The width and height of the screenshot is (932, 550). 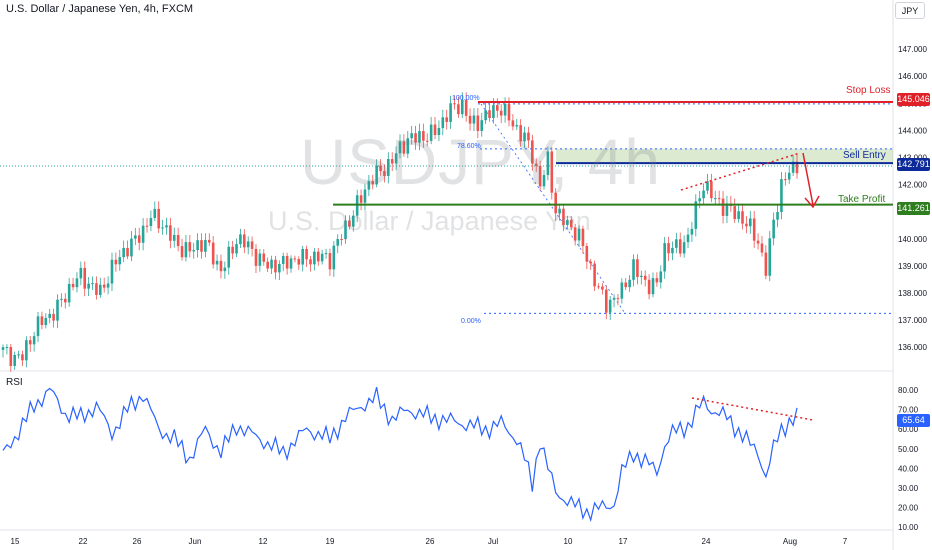 What do you see at coordinates (263, 541) in the screenshot?
I see `time-tick-label: 12` at bounding box center [263, 541].